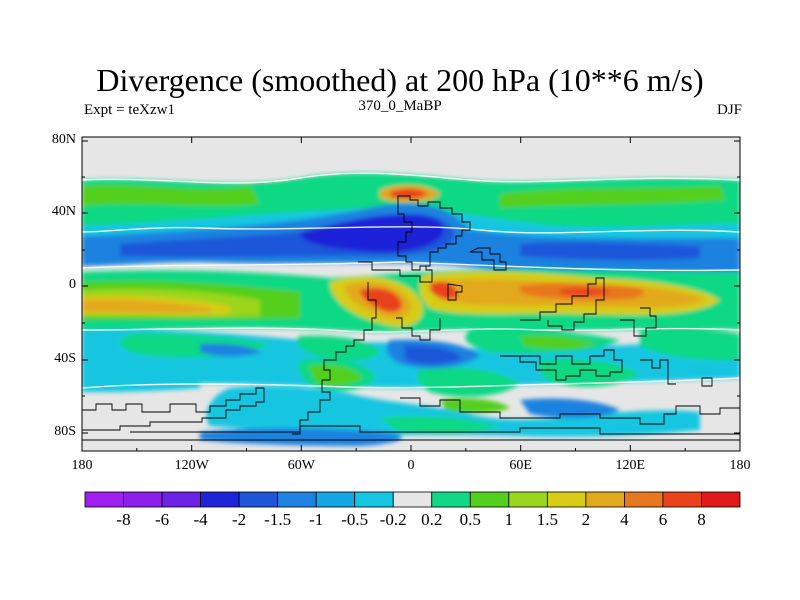 The width and height of the screenshot is (800, 600). Describe the element at coordinates (624, 519) in the screenshot. I see `colorbar-label: 4` at that location.